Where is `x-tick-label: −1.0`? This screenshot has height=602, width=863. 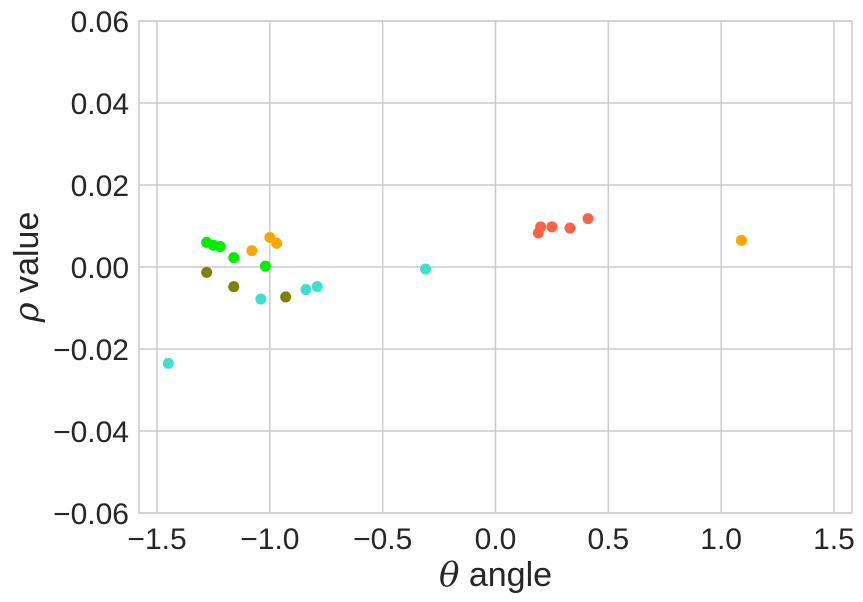
x-tick-label: −1.0 is located at coordinates (269, 539).